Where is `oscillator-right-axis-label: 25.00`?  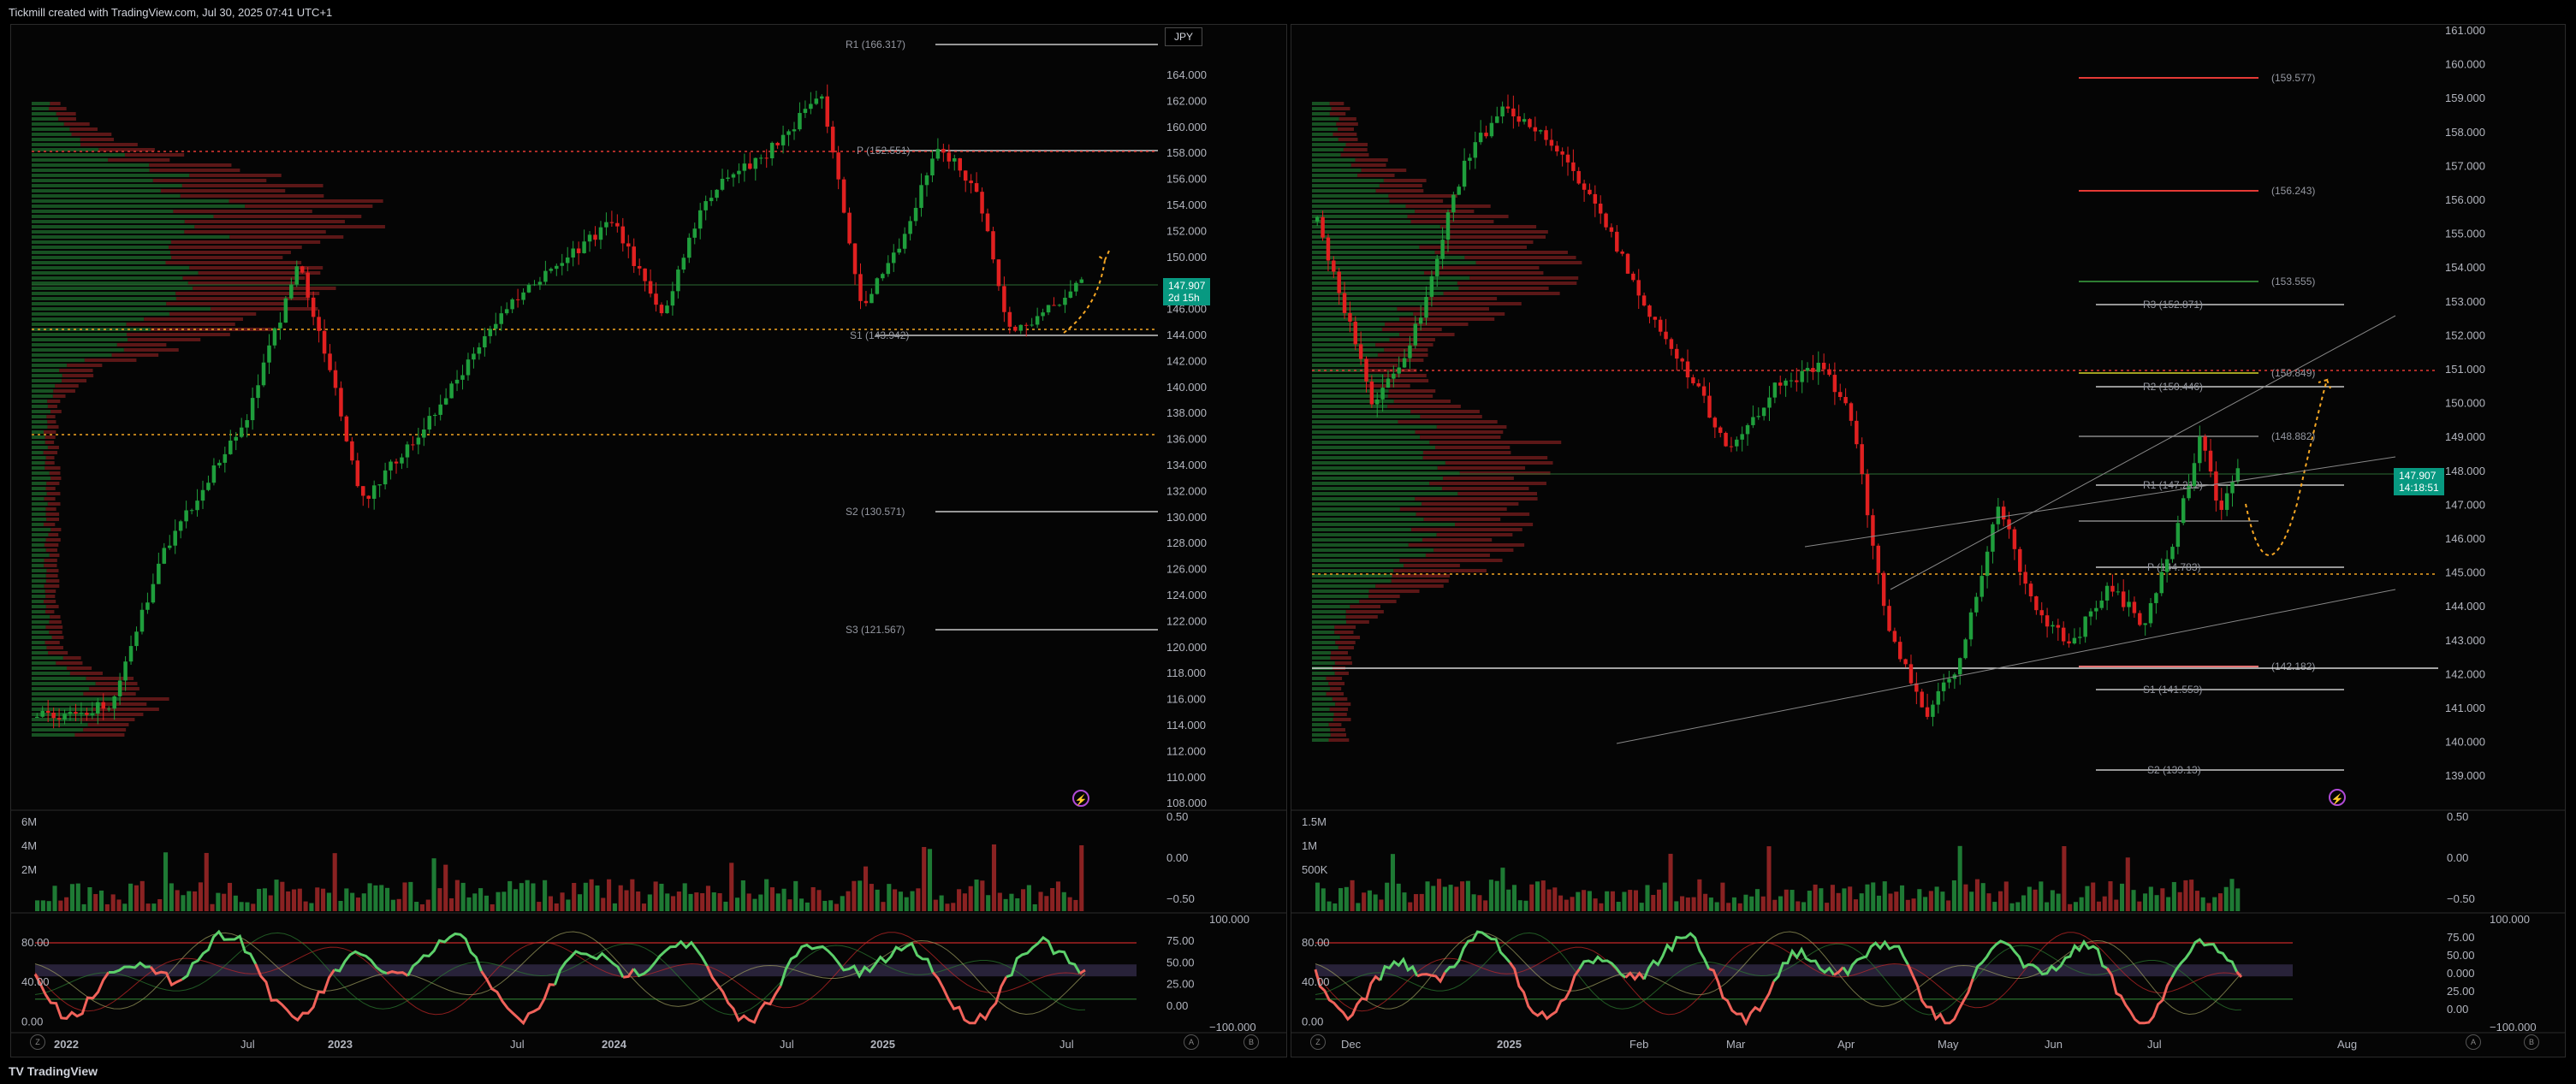
oscillator-right-axis-label: 25.00 is located at coordinates (1180, 984).